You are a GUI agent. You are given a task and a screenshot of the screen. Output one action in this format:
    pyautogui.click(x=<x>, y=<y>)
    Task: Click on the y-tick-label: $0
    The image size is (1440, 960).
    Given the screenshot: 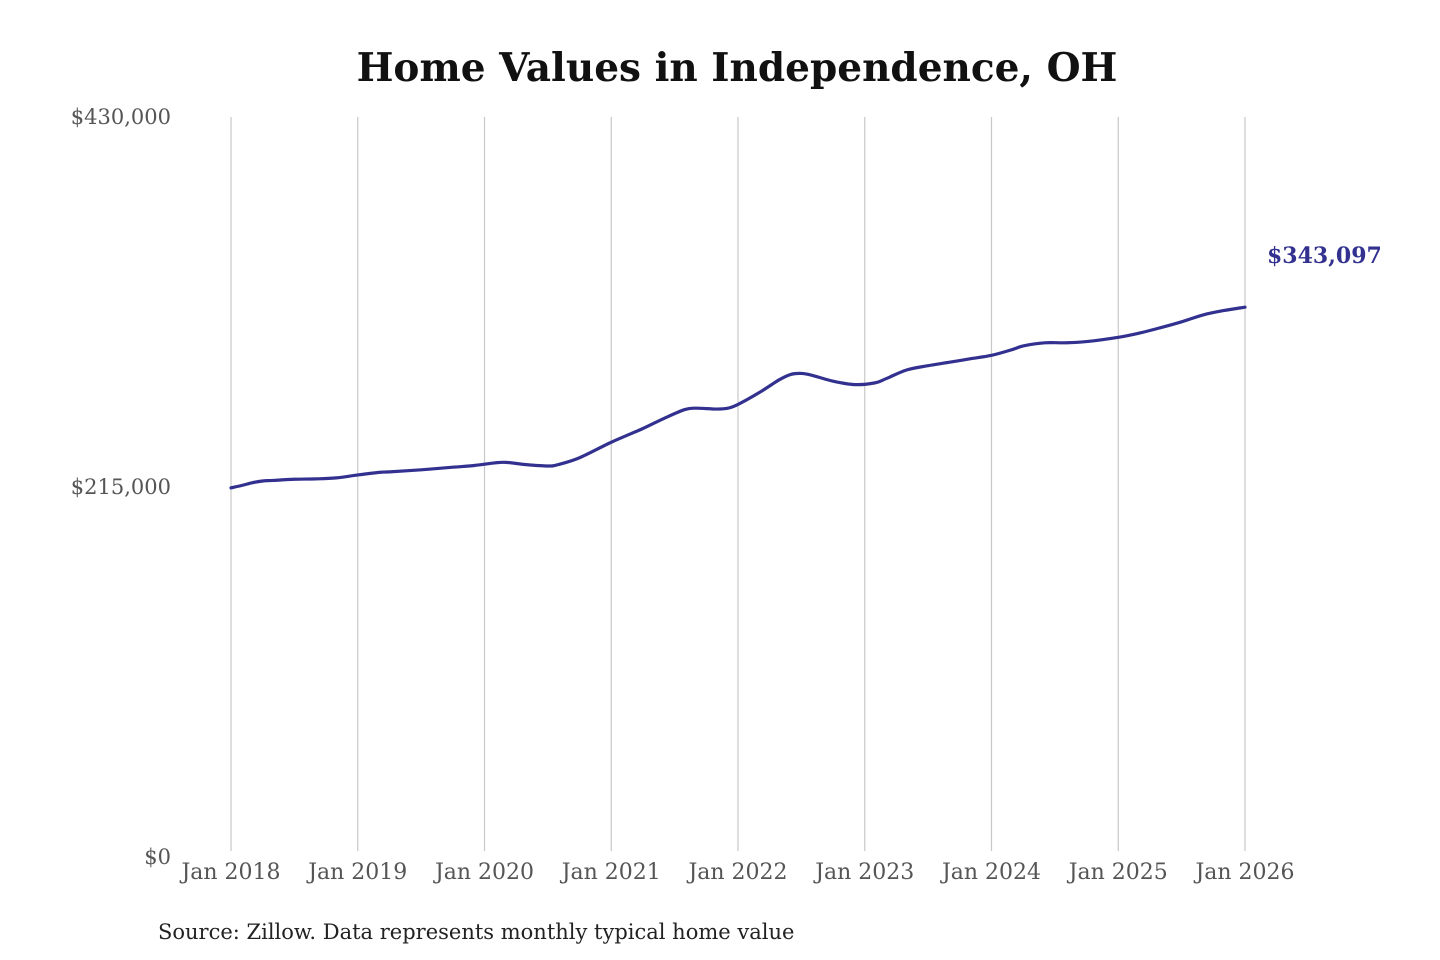 What is the action you would take?
    pyautogui.click(x=157, y=857)
    